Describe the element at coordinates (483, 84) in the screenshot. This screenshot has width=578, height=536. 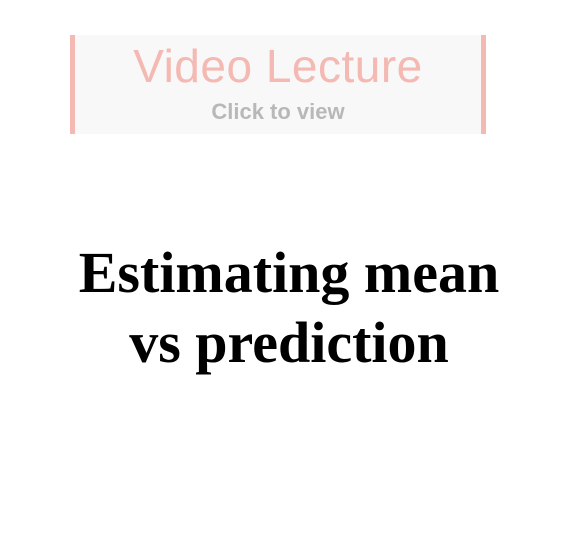
I see `banner-right-border` at that location.